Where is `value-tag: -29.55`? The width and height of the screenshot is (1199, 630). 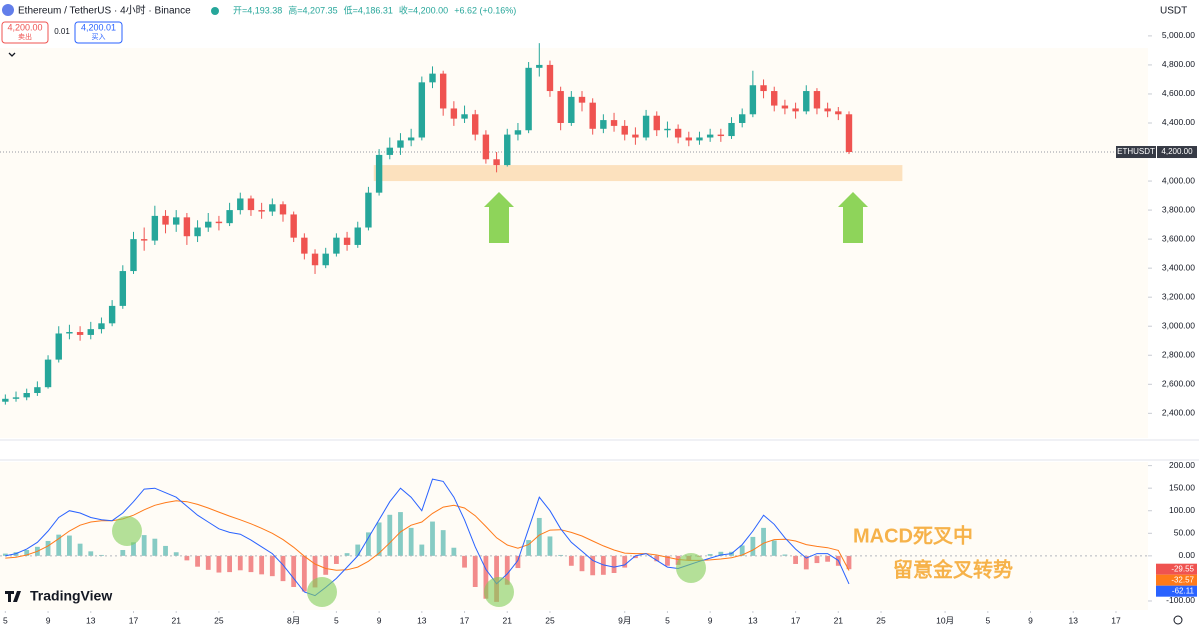
value-tag: -29.55 is located at coordinates (1182, 568).